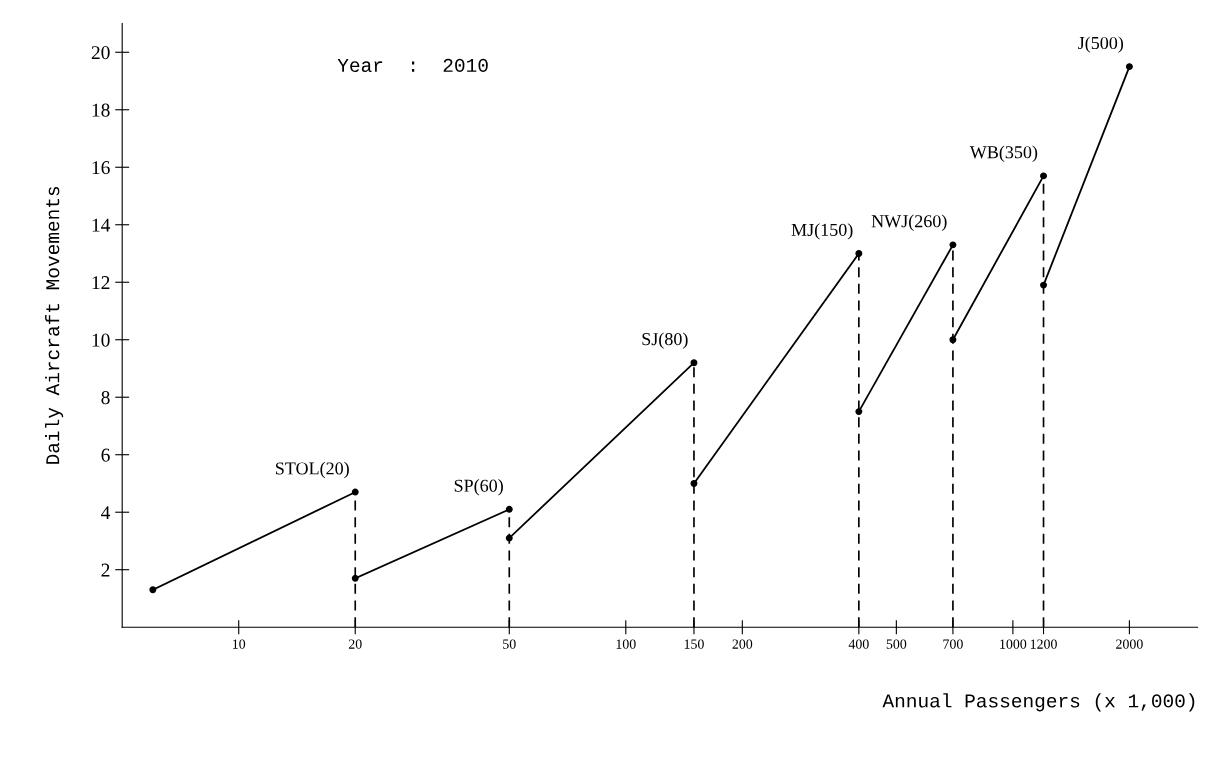 The image size is (1222, 784). Describe the element at coordinates (742, 644) in the screenshot. I see `x-tick-label: 200` at that location.